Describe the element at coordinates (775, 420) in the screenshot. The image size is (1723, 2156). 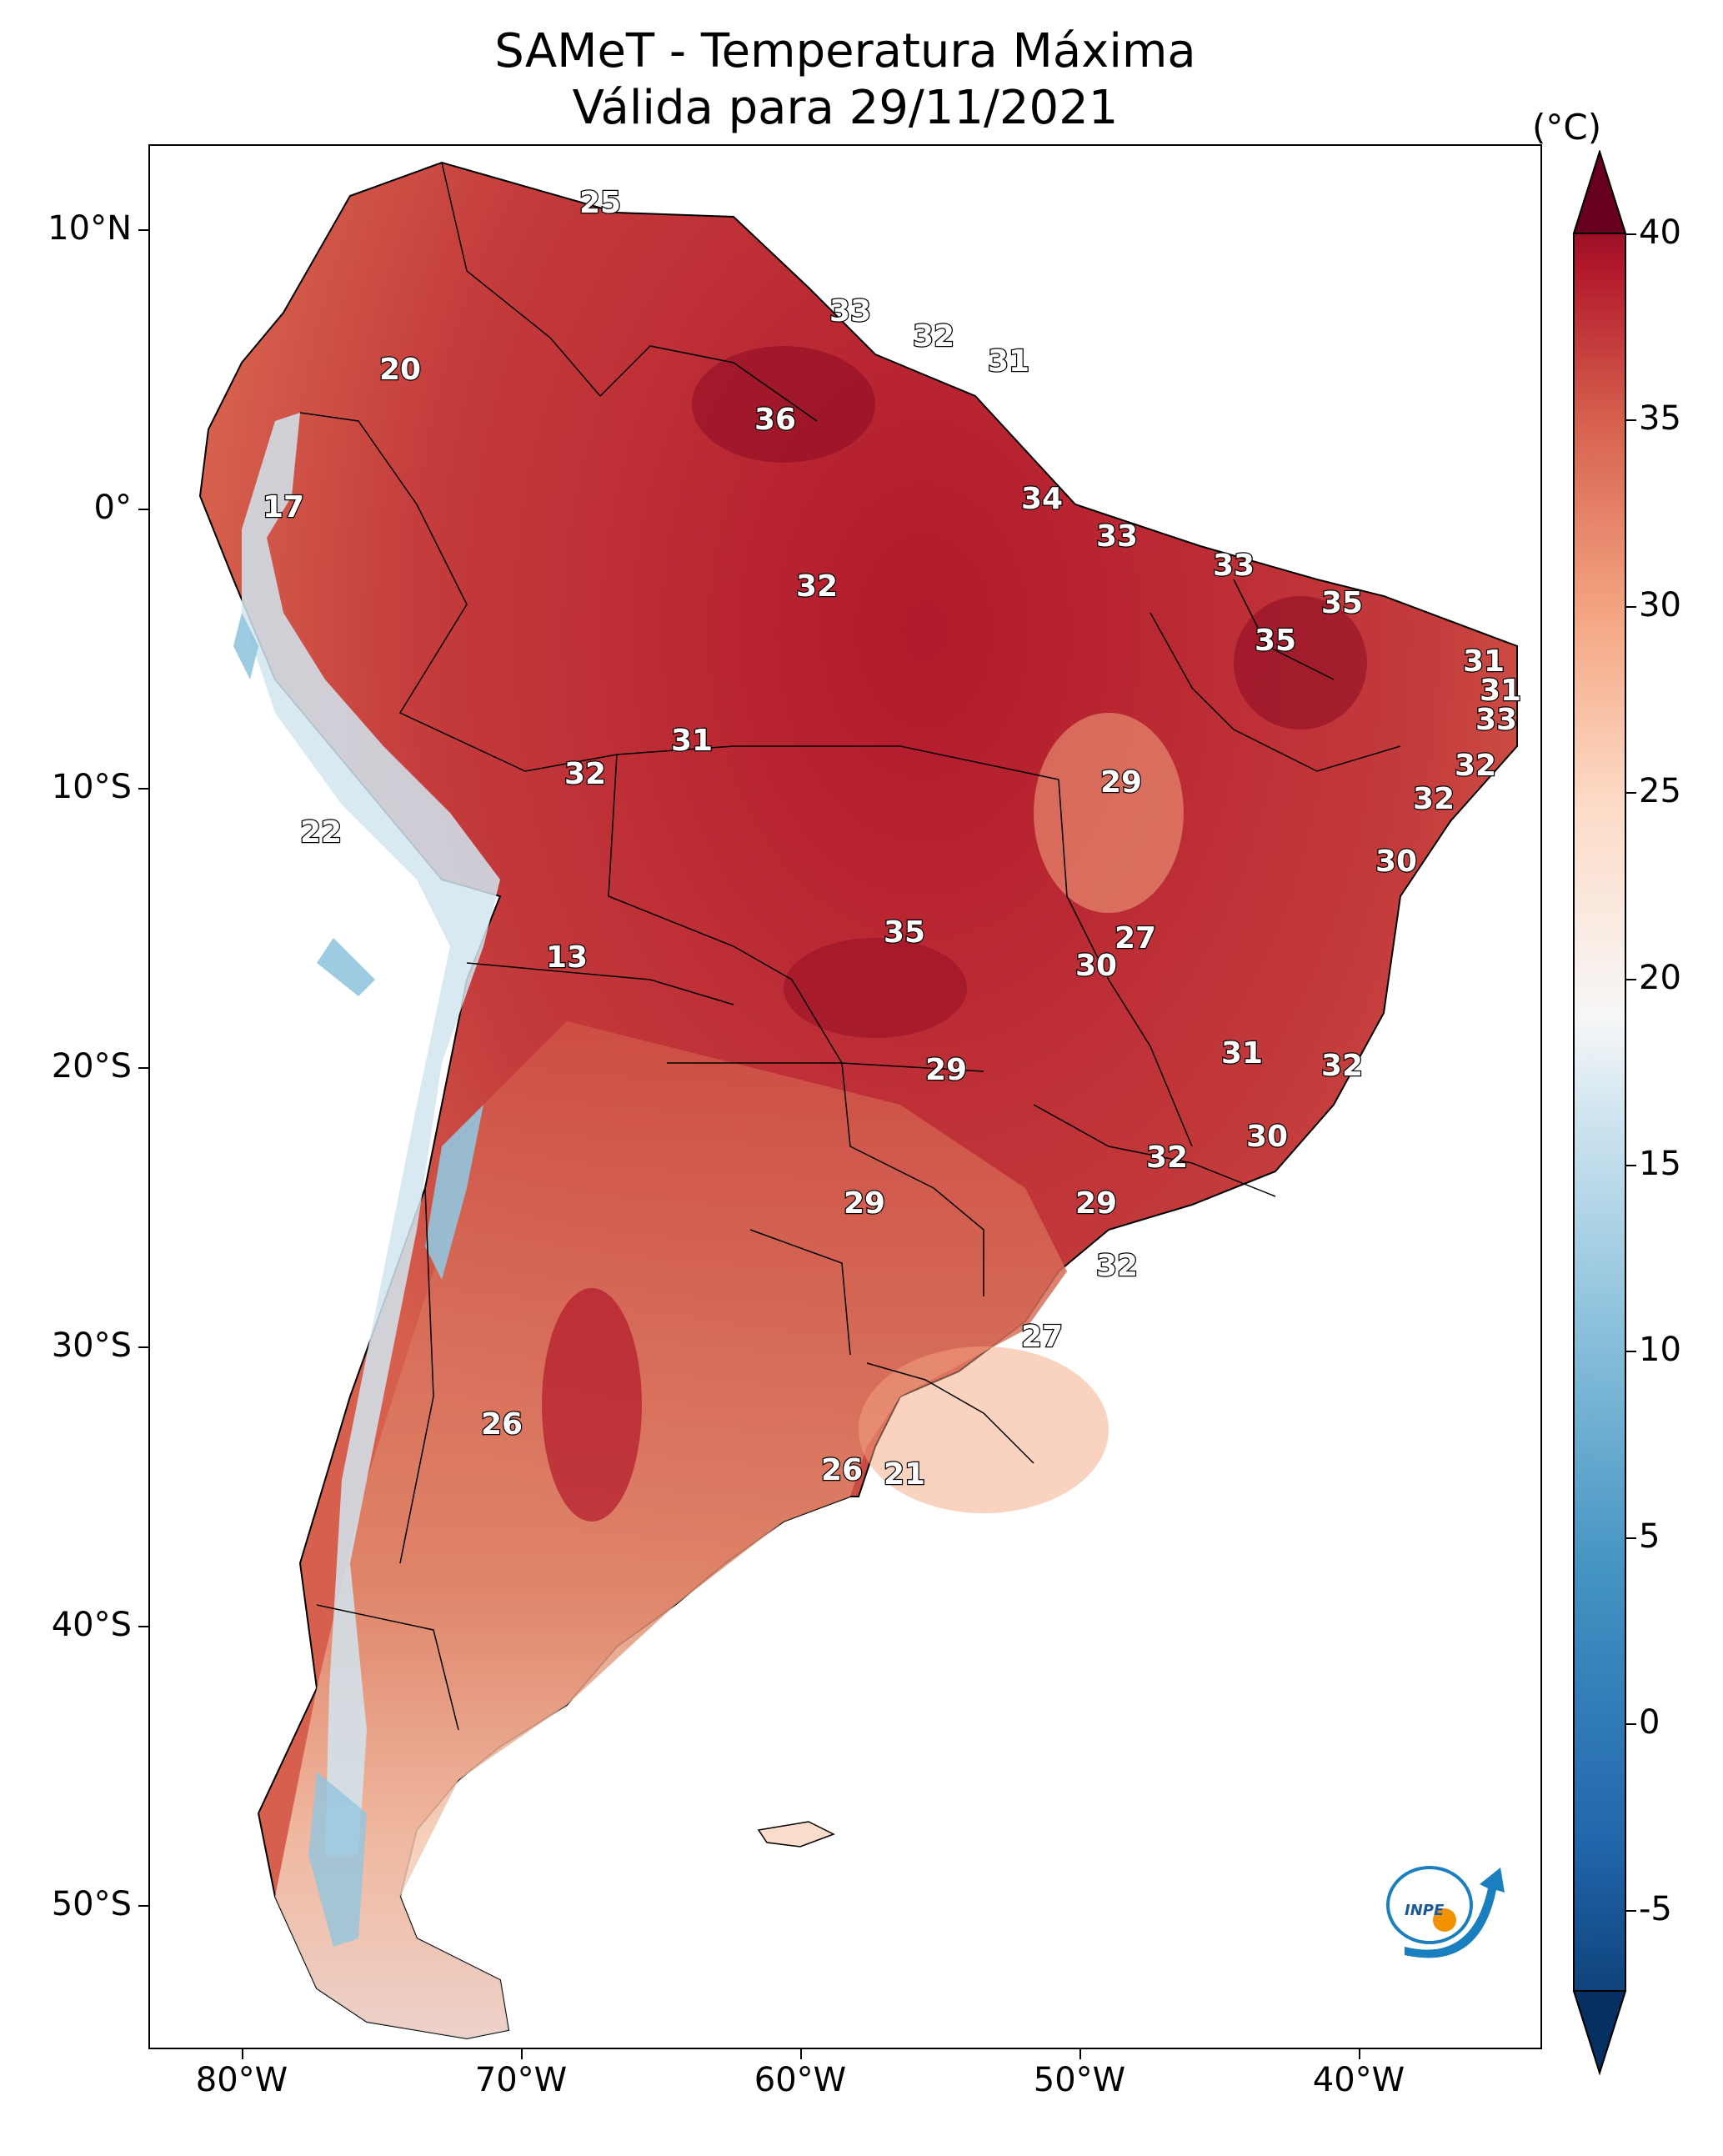
I see `temperature-value-label: 36` at that location.